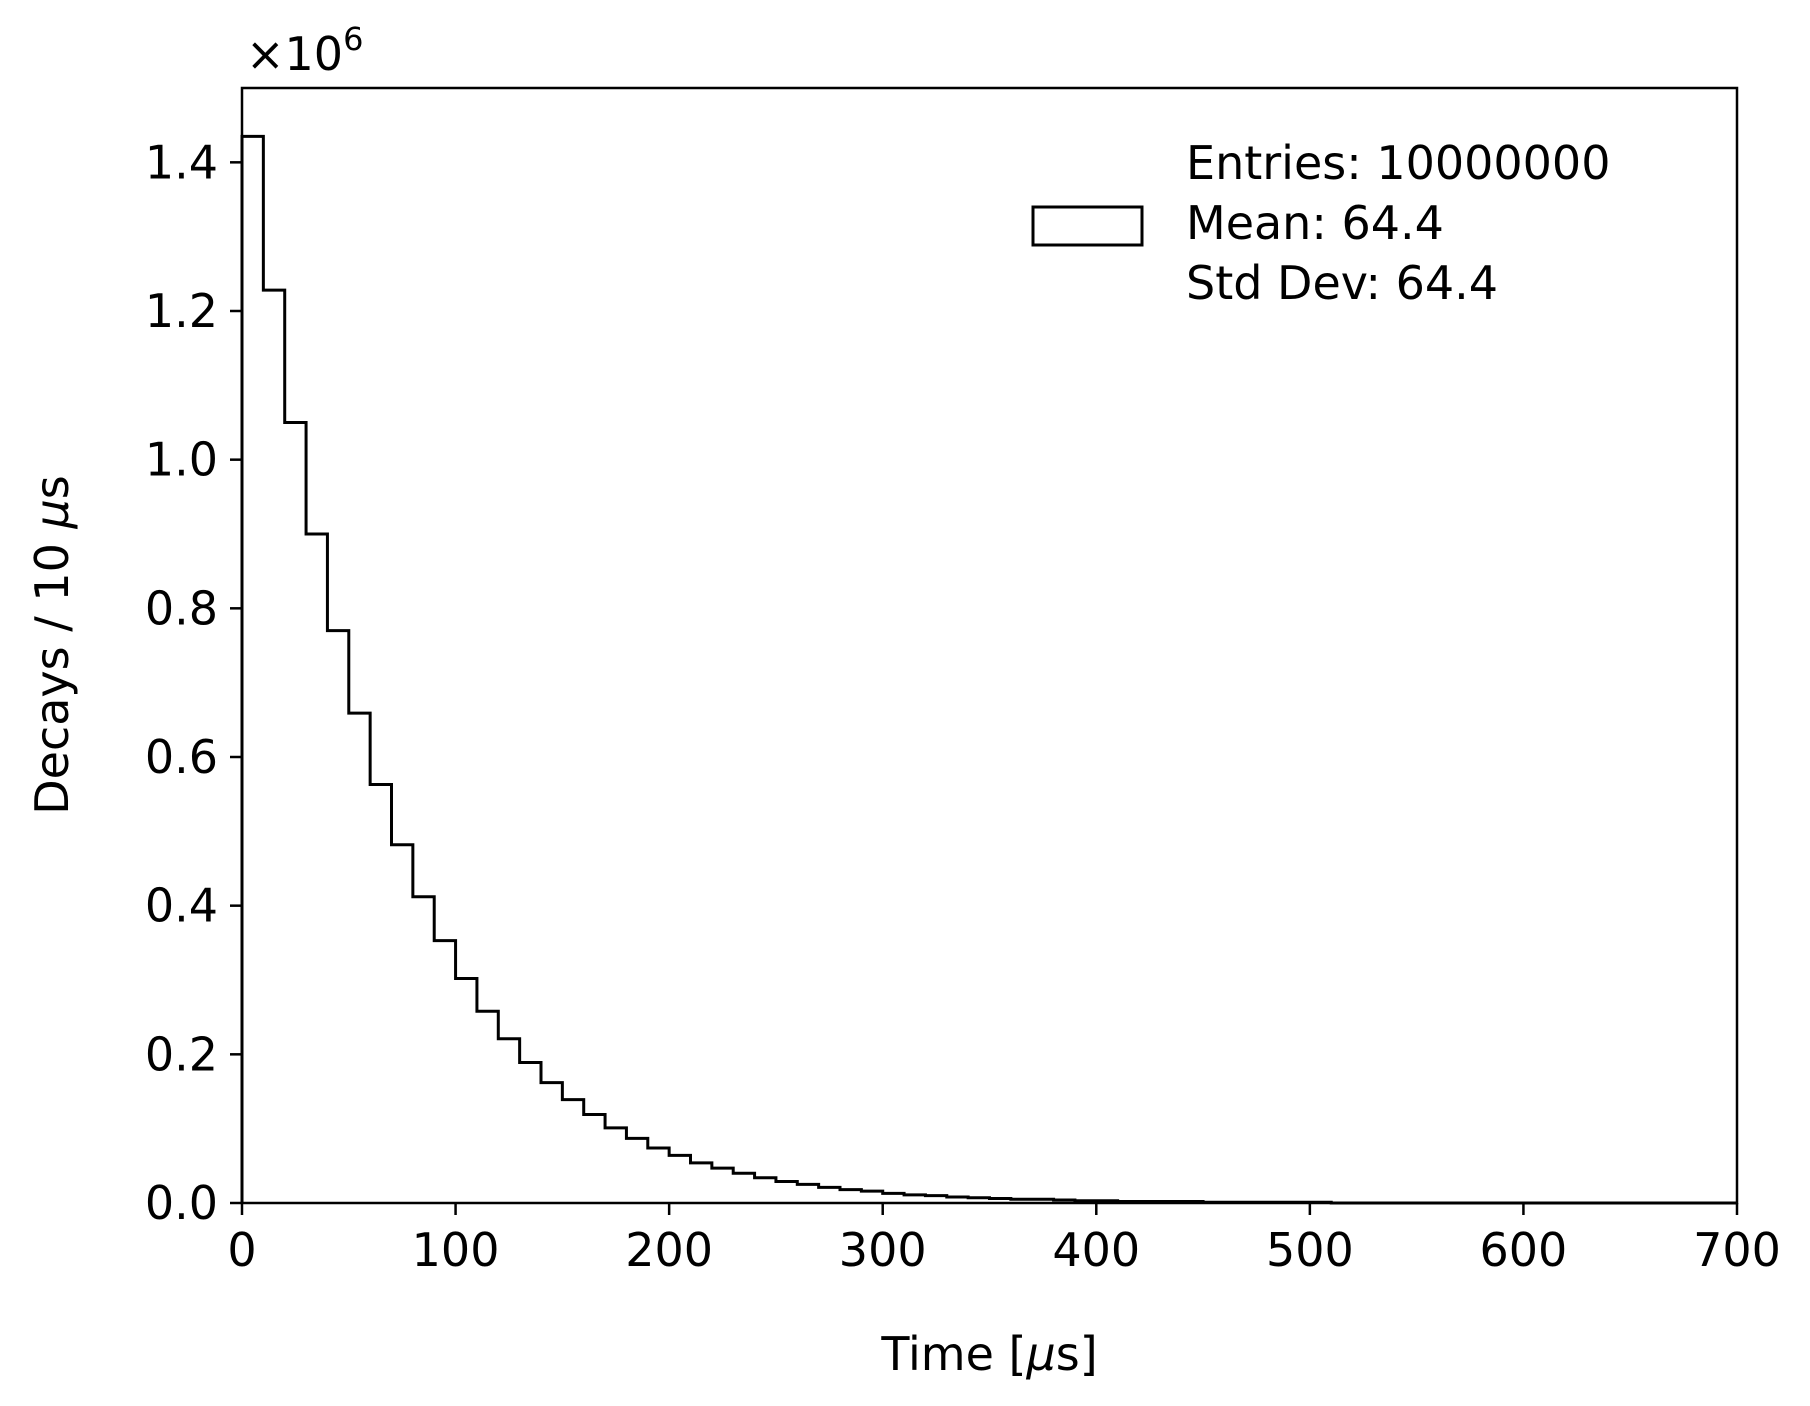 The image size is (1810, 1406). Describe the element at coordinates (181, 608) in the screenshot. I see `y-tick-label: 0.8` at that location.